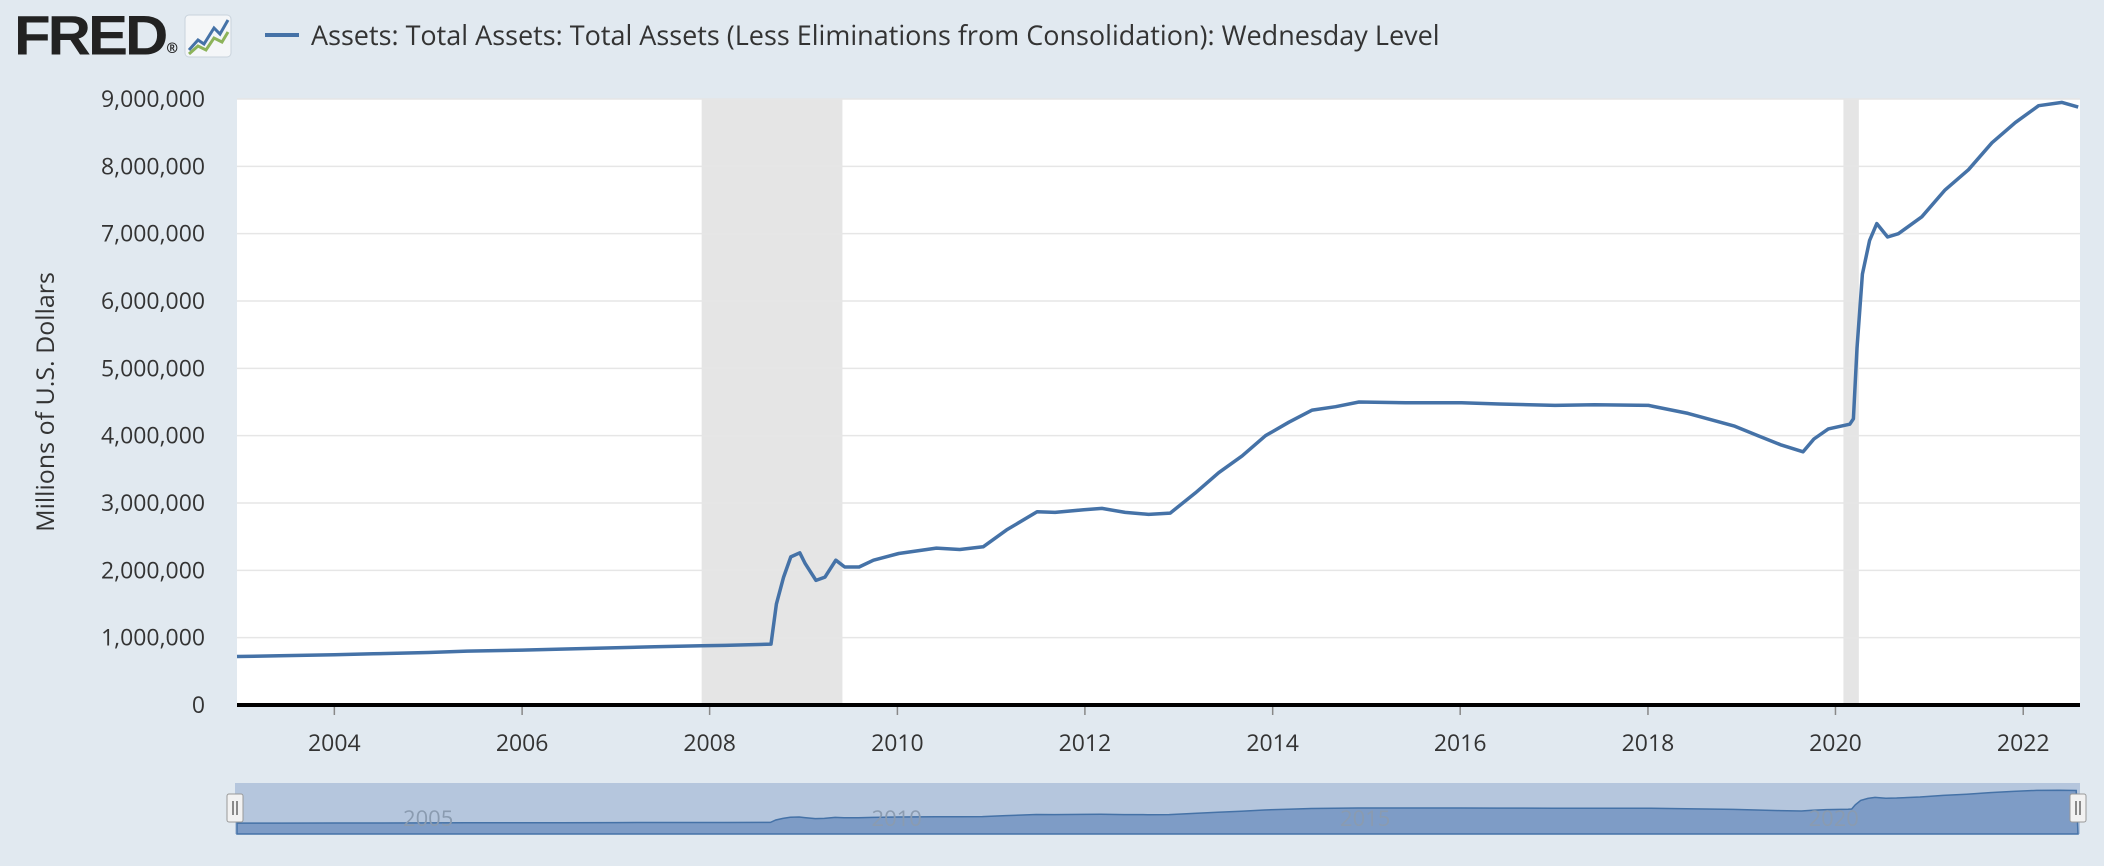 The image size is (2104, 866). Describe the element at coordinates (208, 36) in the screenshot. I see `line-chart-icon` at that location.